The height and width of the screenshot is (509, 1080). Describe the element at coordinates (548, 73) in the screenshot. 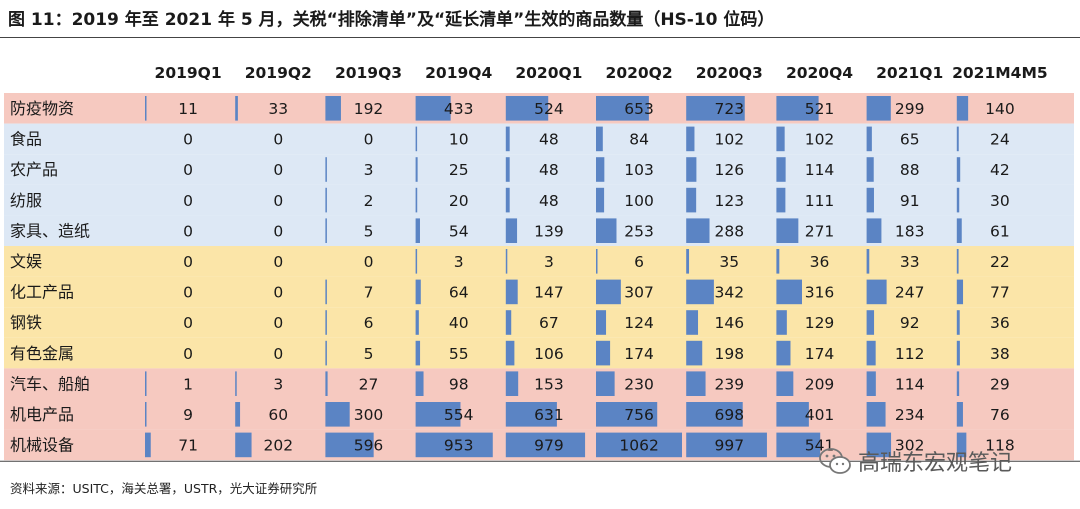

I see `column-header: 2020Q1` at that location.